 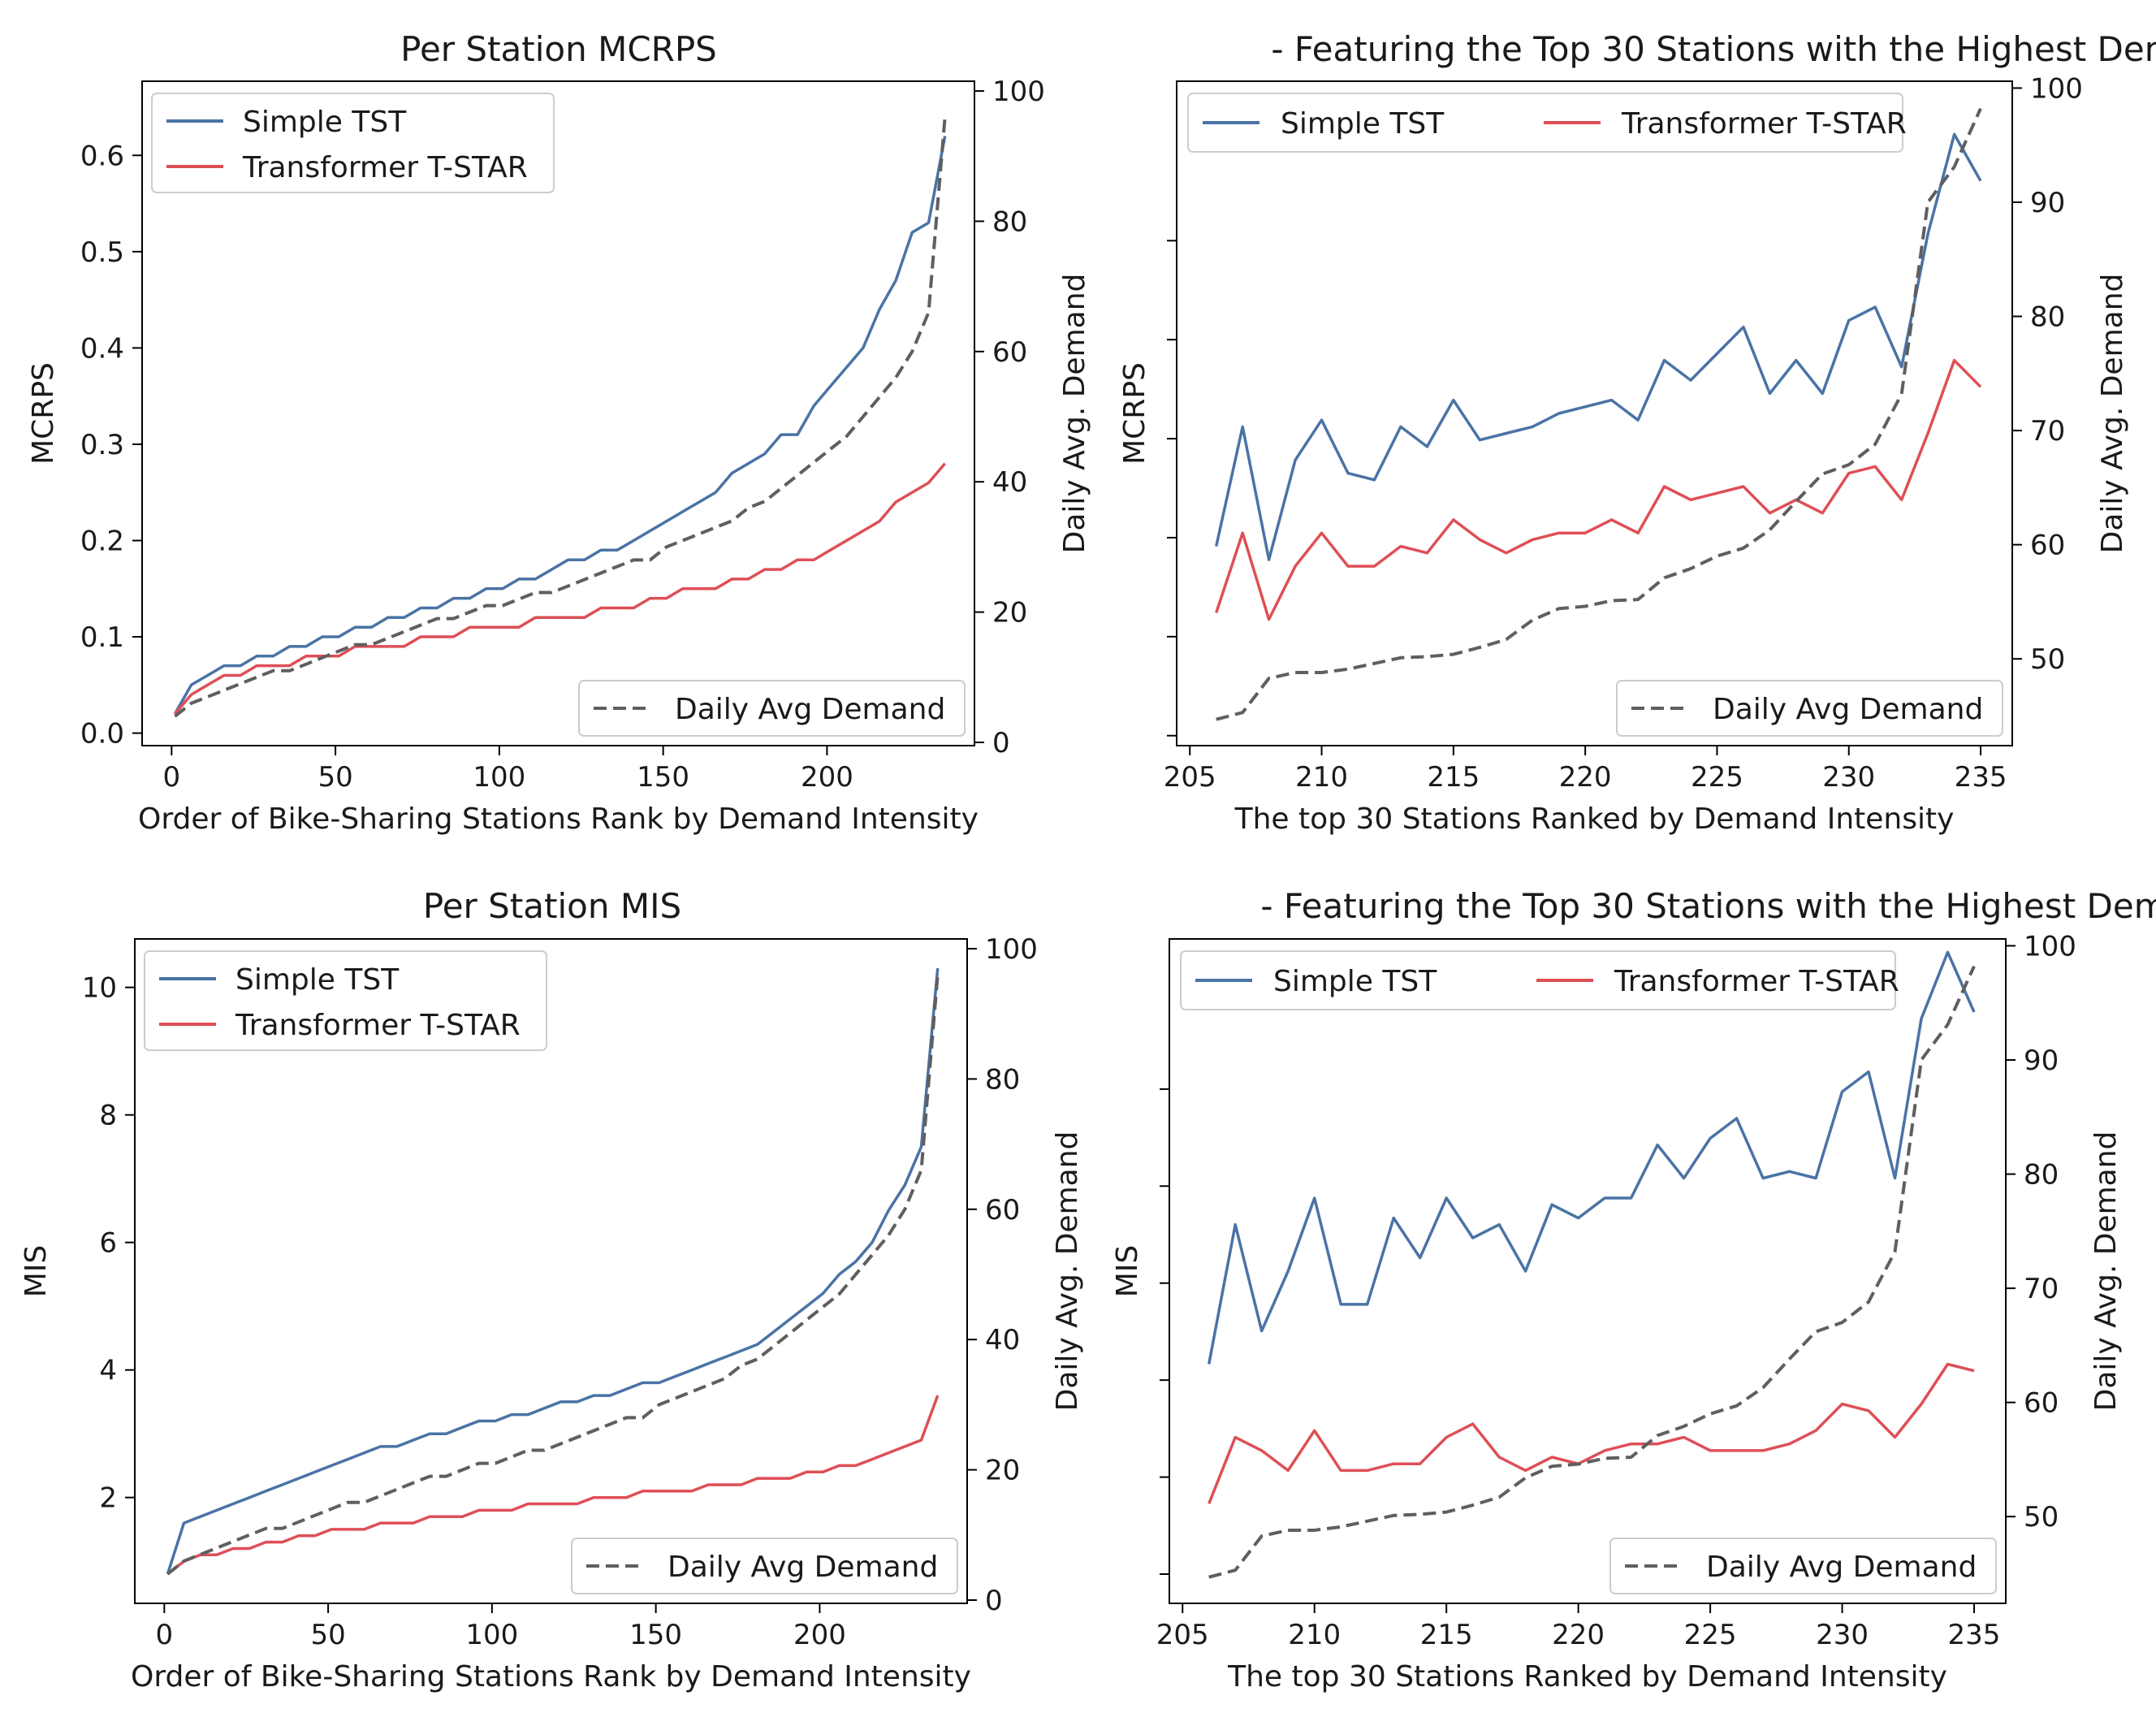 What do you see at coordinates (803, 1567) in the screenshot?
I see `mis-all-legend-demand-label: Daily Avg Demand` at bounding box center [803, 1567].